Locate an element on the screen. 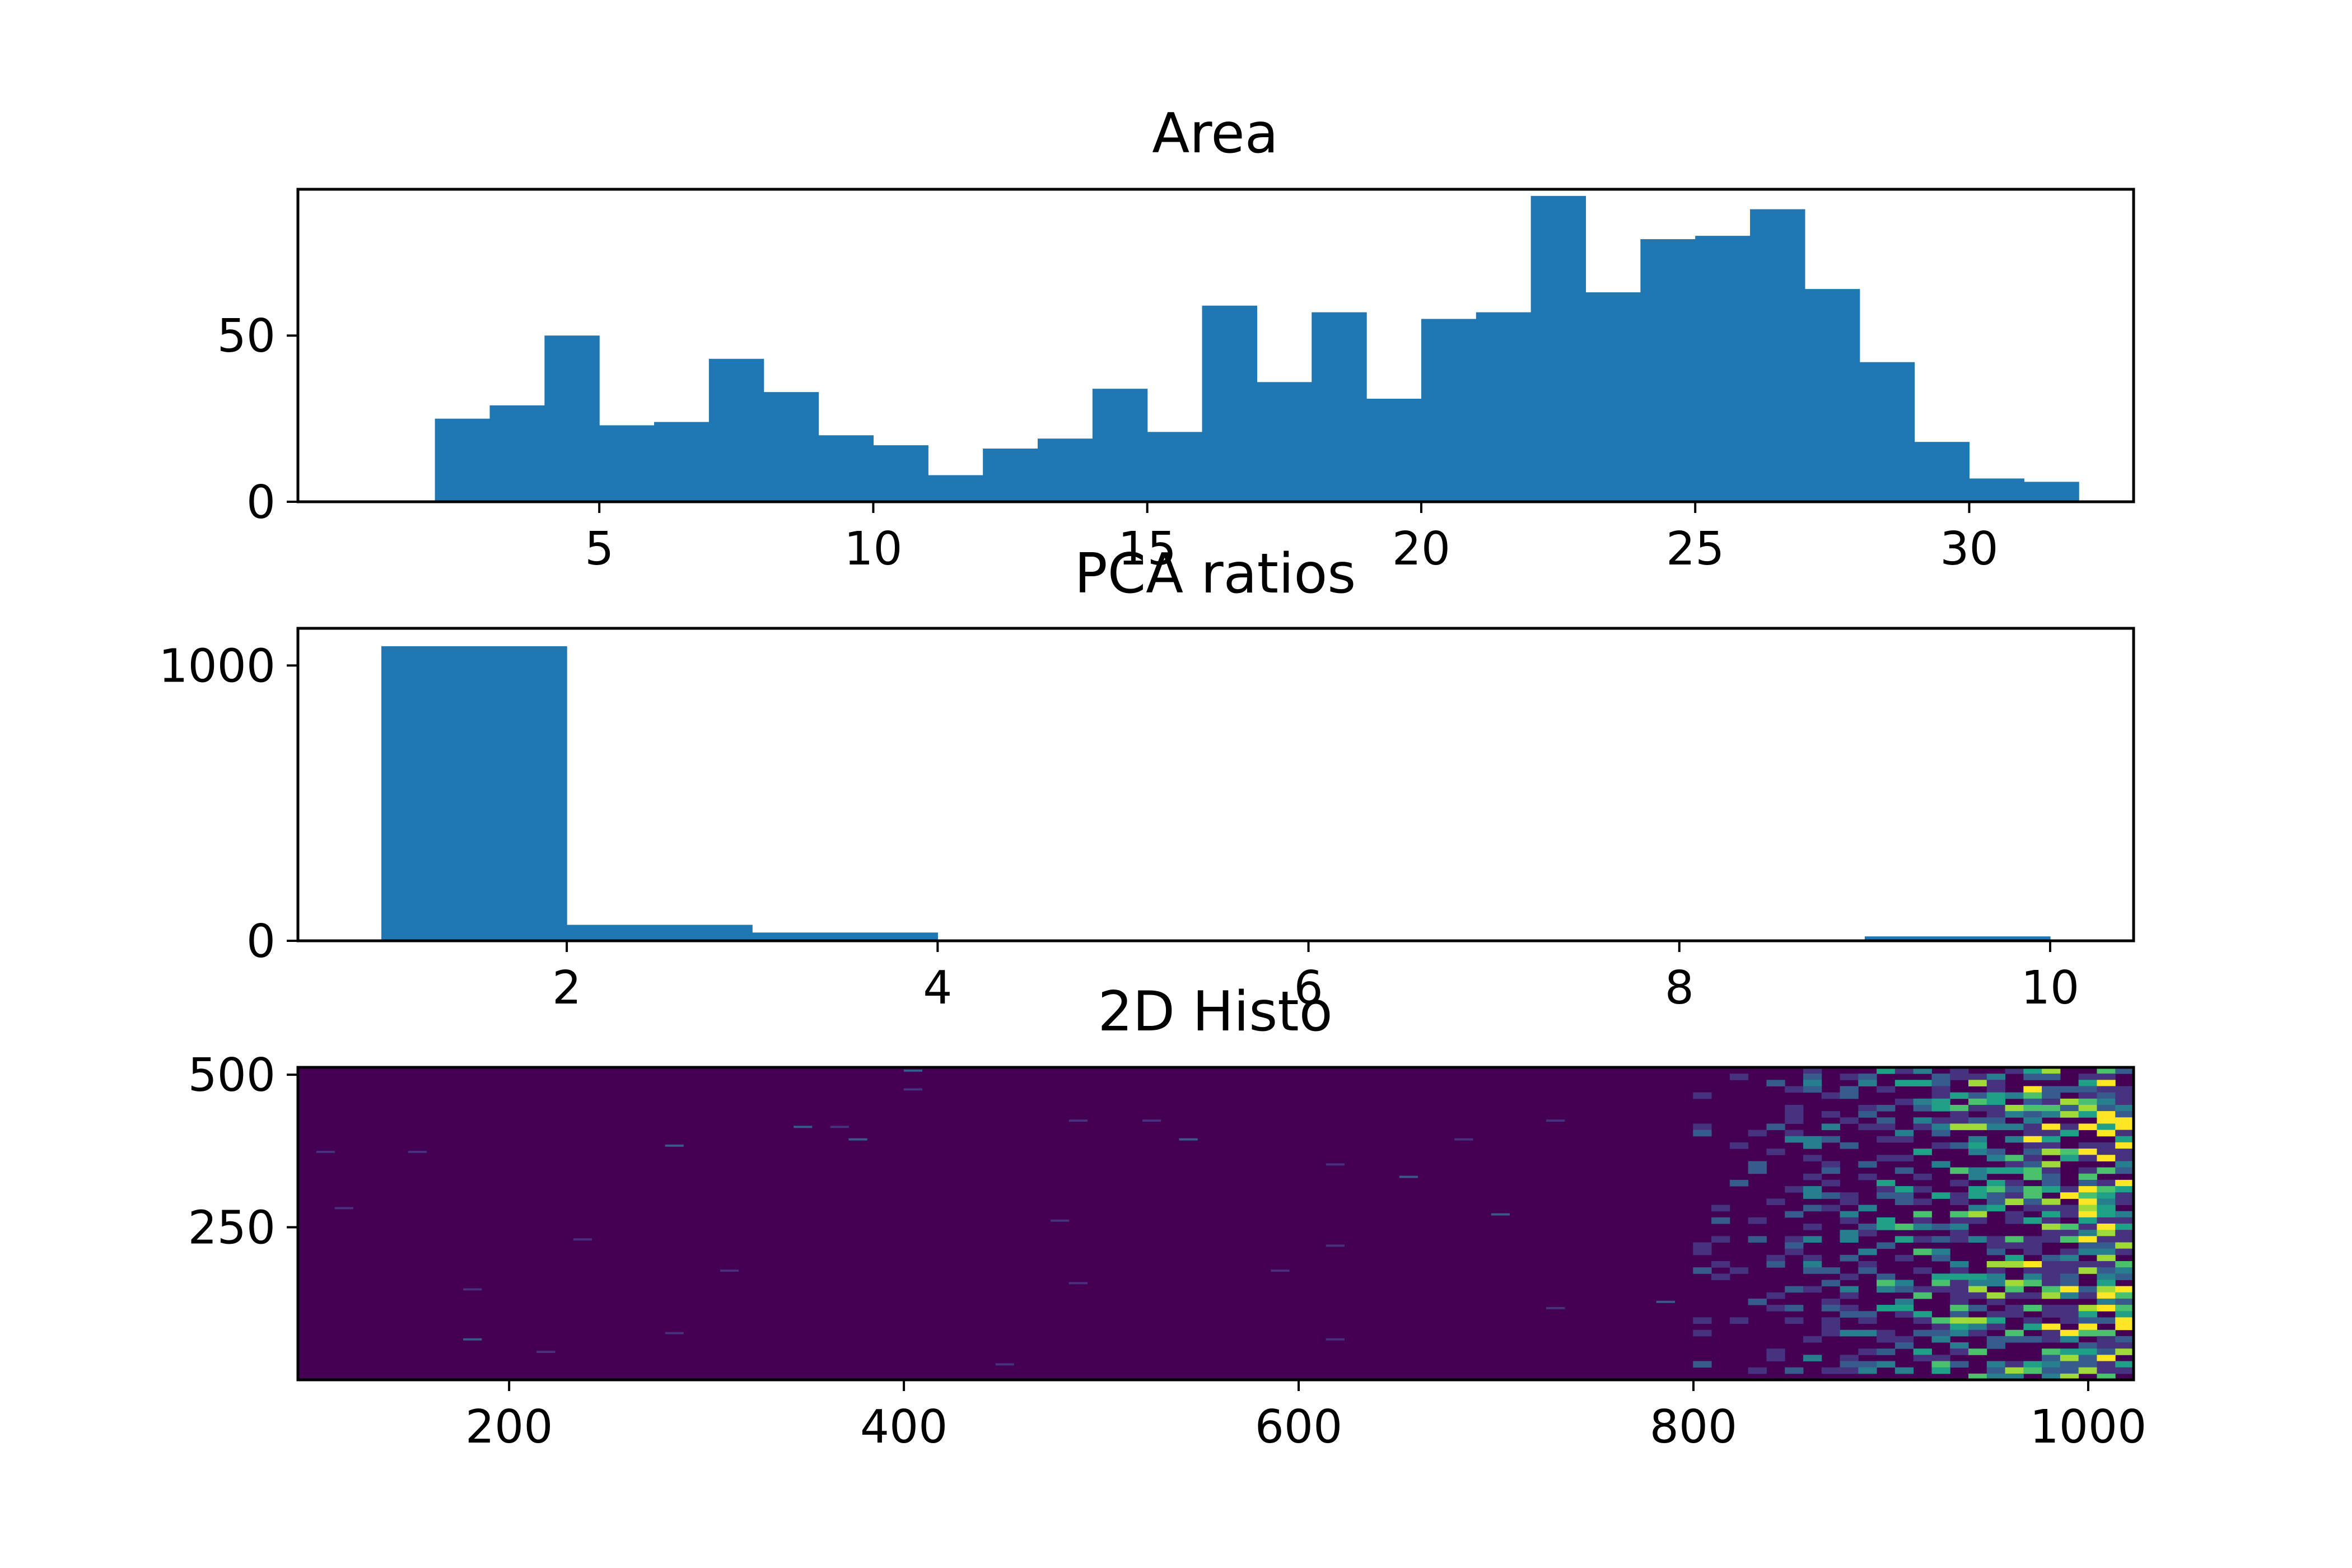  hist2d-ytick-label: 500 is located at coordinates (232, 1076).